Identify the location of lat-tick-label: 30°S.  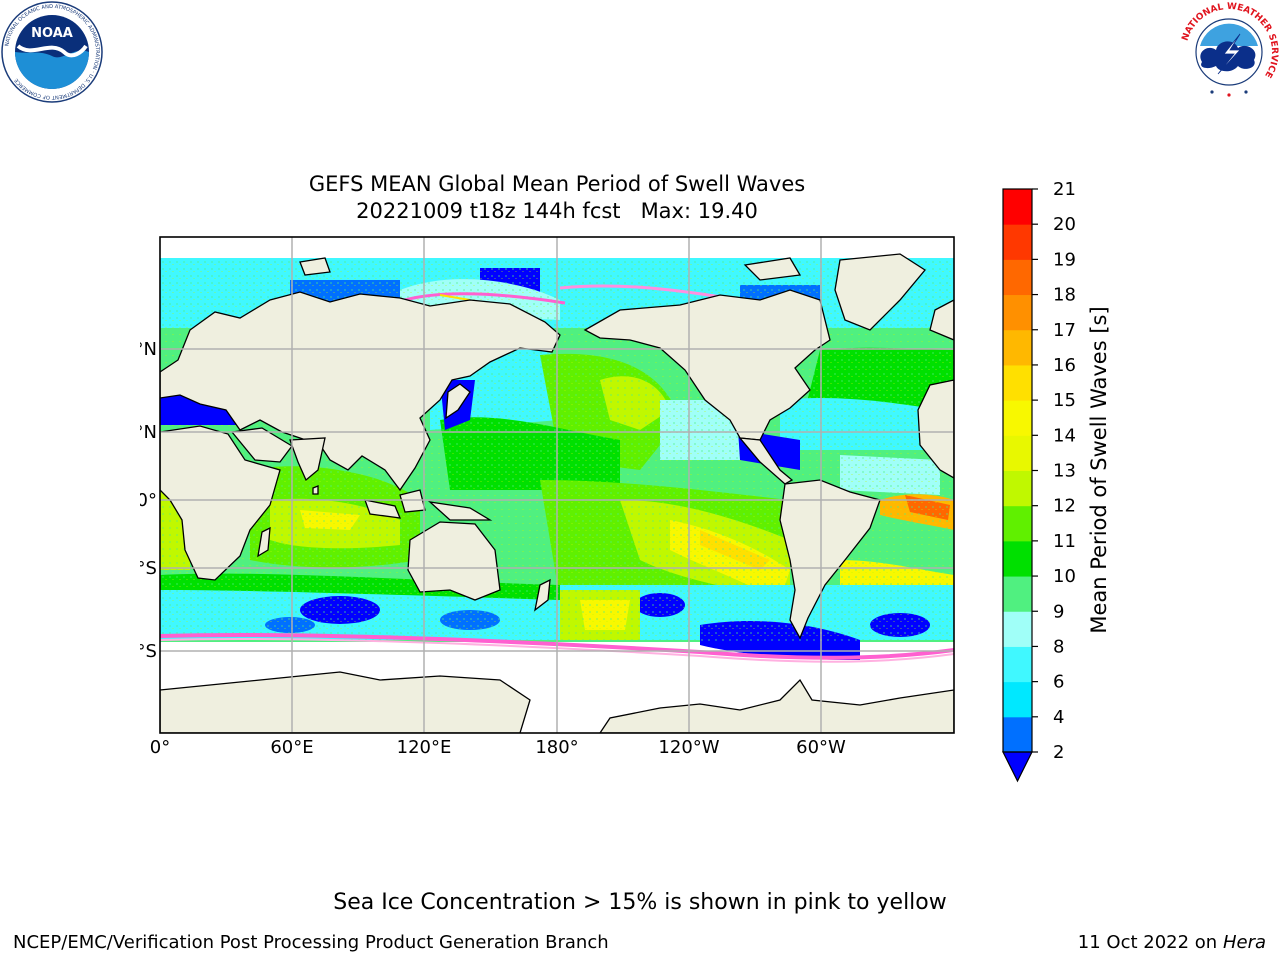
(148, 568).